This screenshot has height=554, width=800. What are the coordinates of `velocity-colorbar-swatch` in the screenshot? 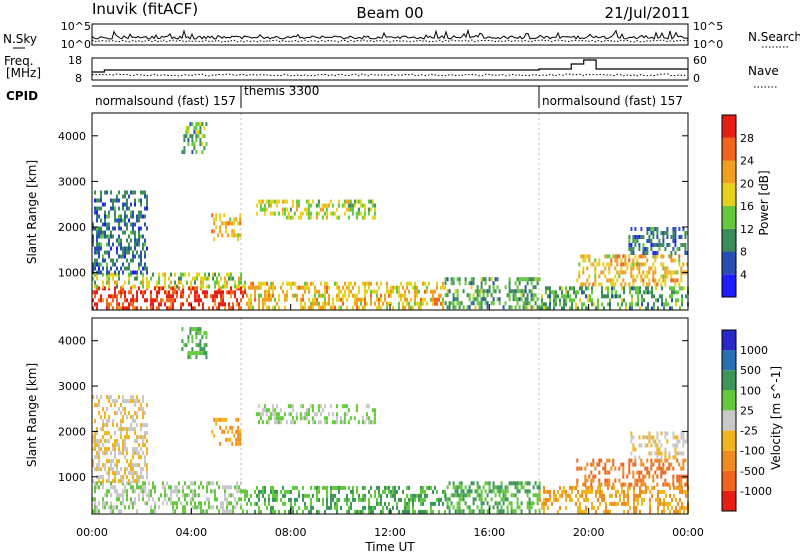 It's located at (729, 500).